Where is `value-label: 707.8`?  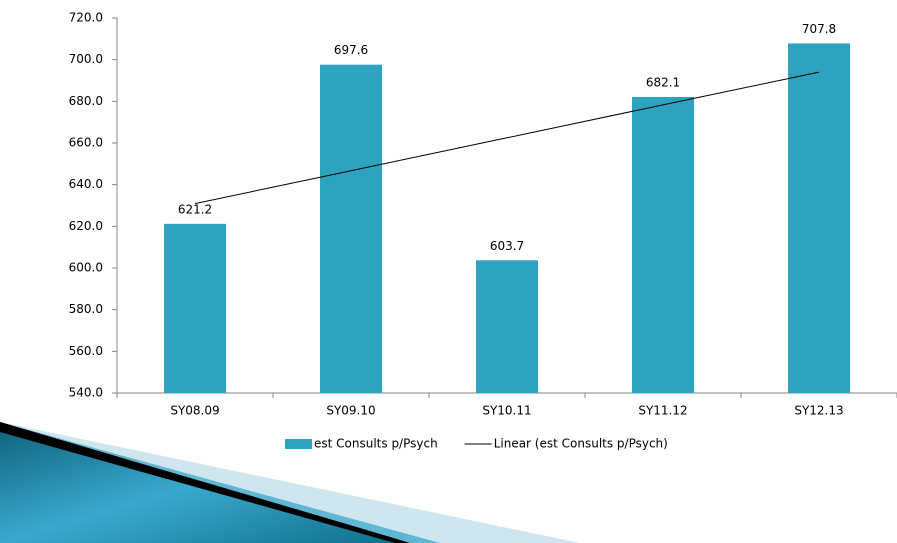
value-label: 707.8 is located at coordinates (819, 29).